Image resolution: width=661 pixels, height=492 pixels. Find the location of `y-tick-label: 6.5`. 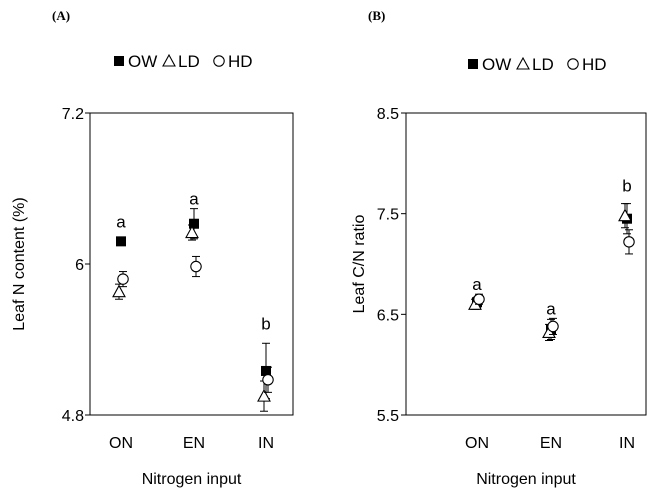

y-tick-label: 6.5 is located at coordinates (388, 315).